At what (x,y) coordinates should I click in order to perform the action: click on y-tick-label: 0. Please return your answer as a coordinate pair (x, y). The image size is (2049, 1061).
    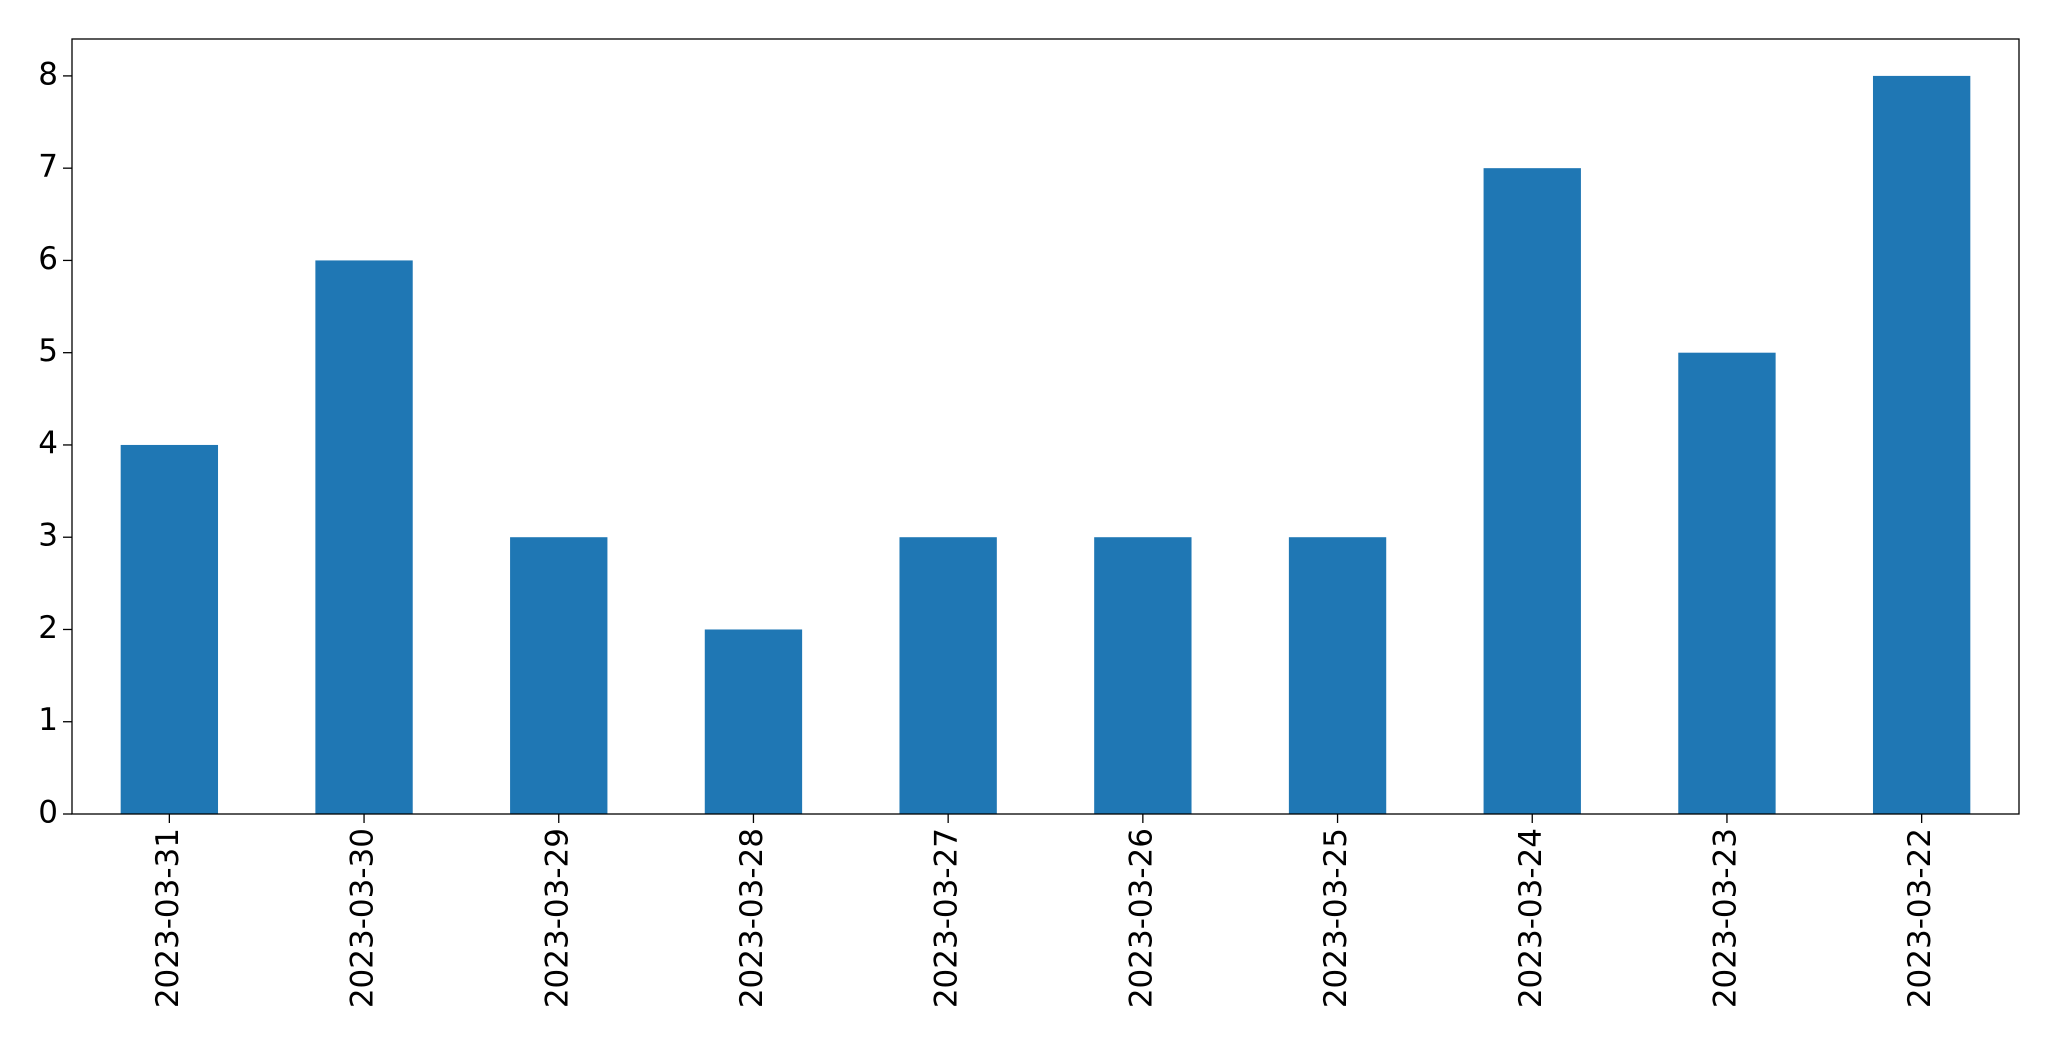
    Looking at the image, I should click on (48, 813).